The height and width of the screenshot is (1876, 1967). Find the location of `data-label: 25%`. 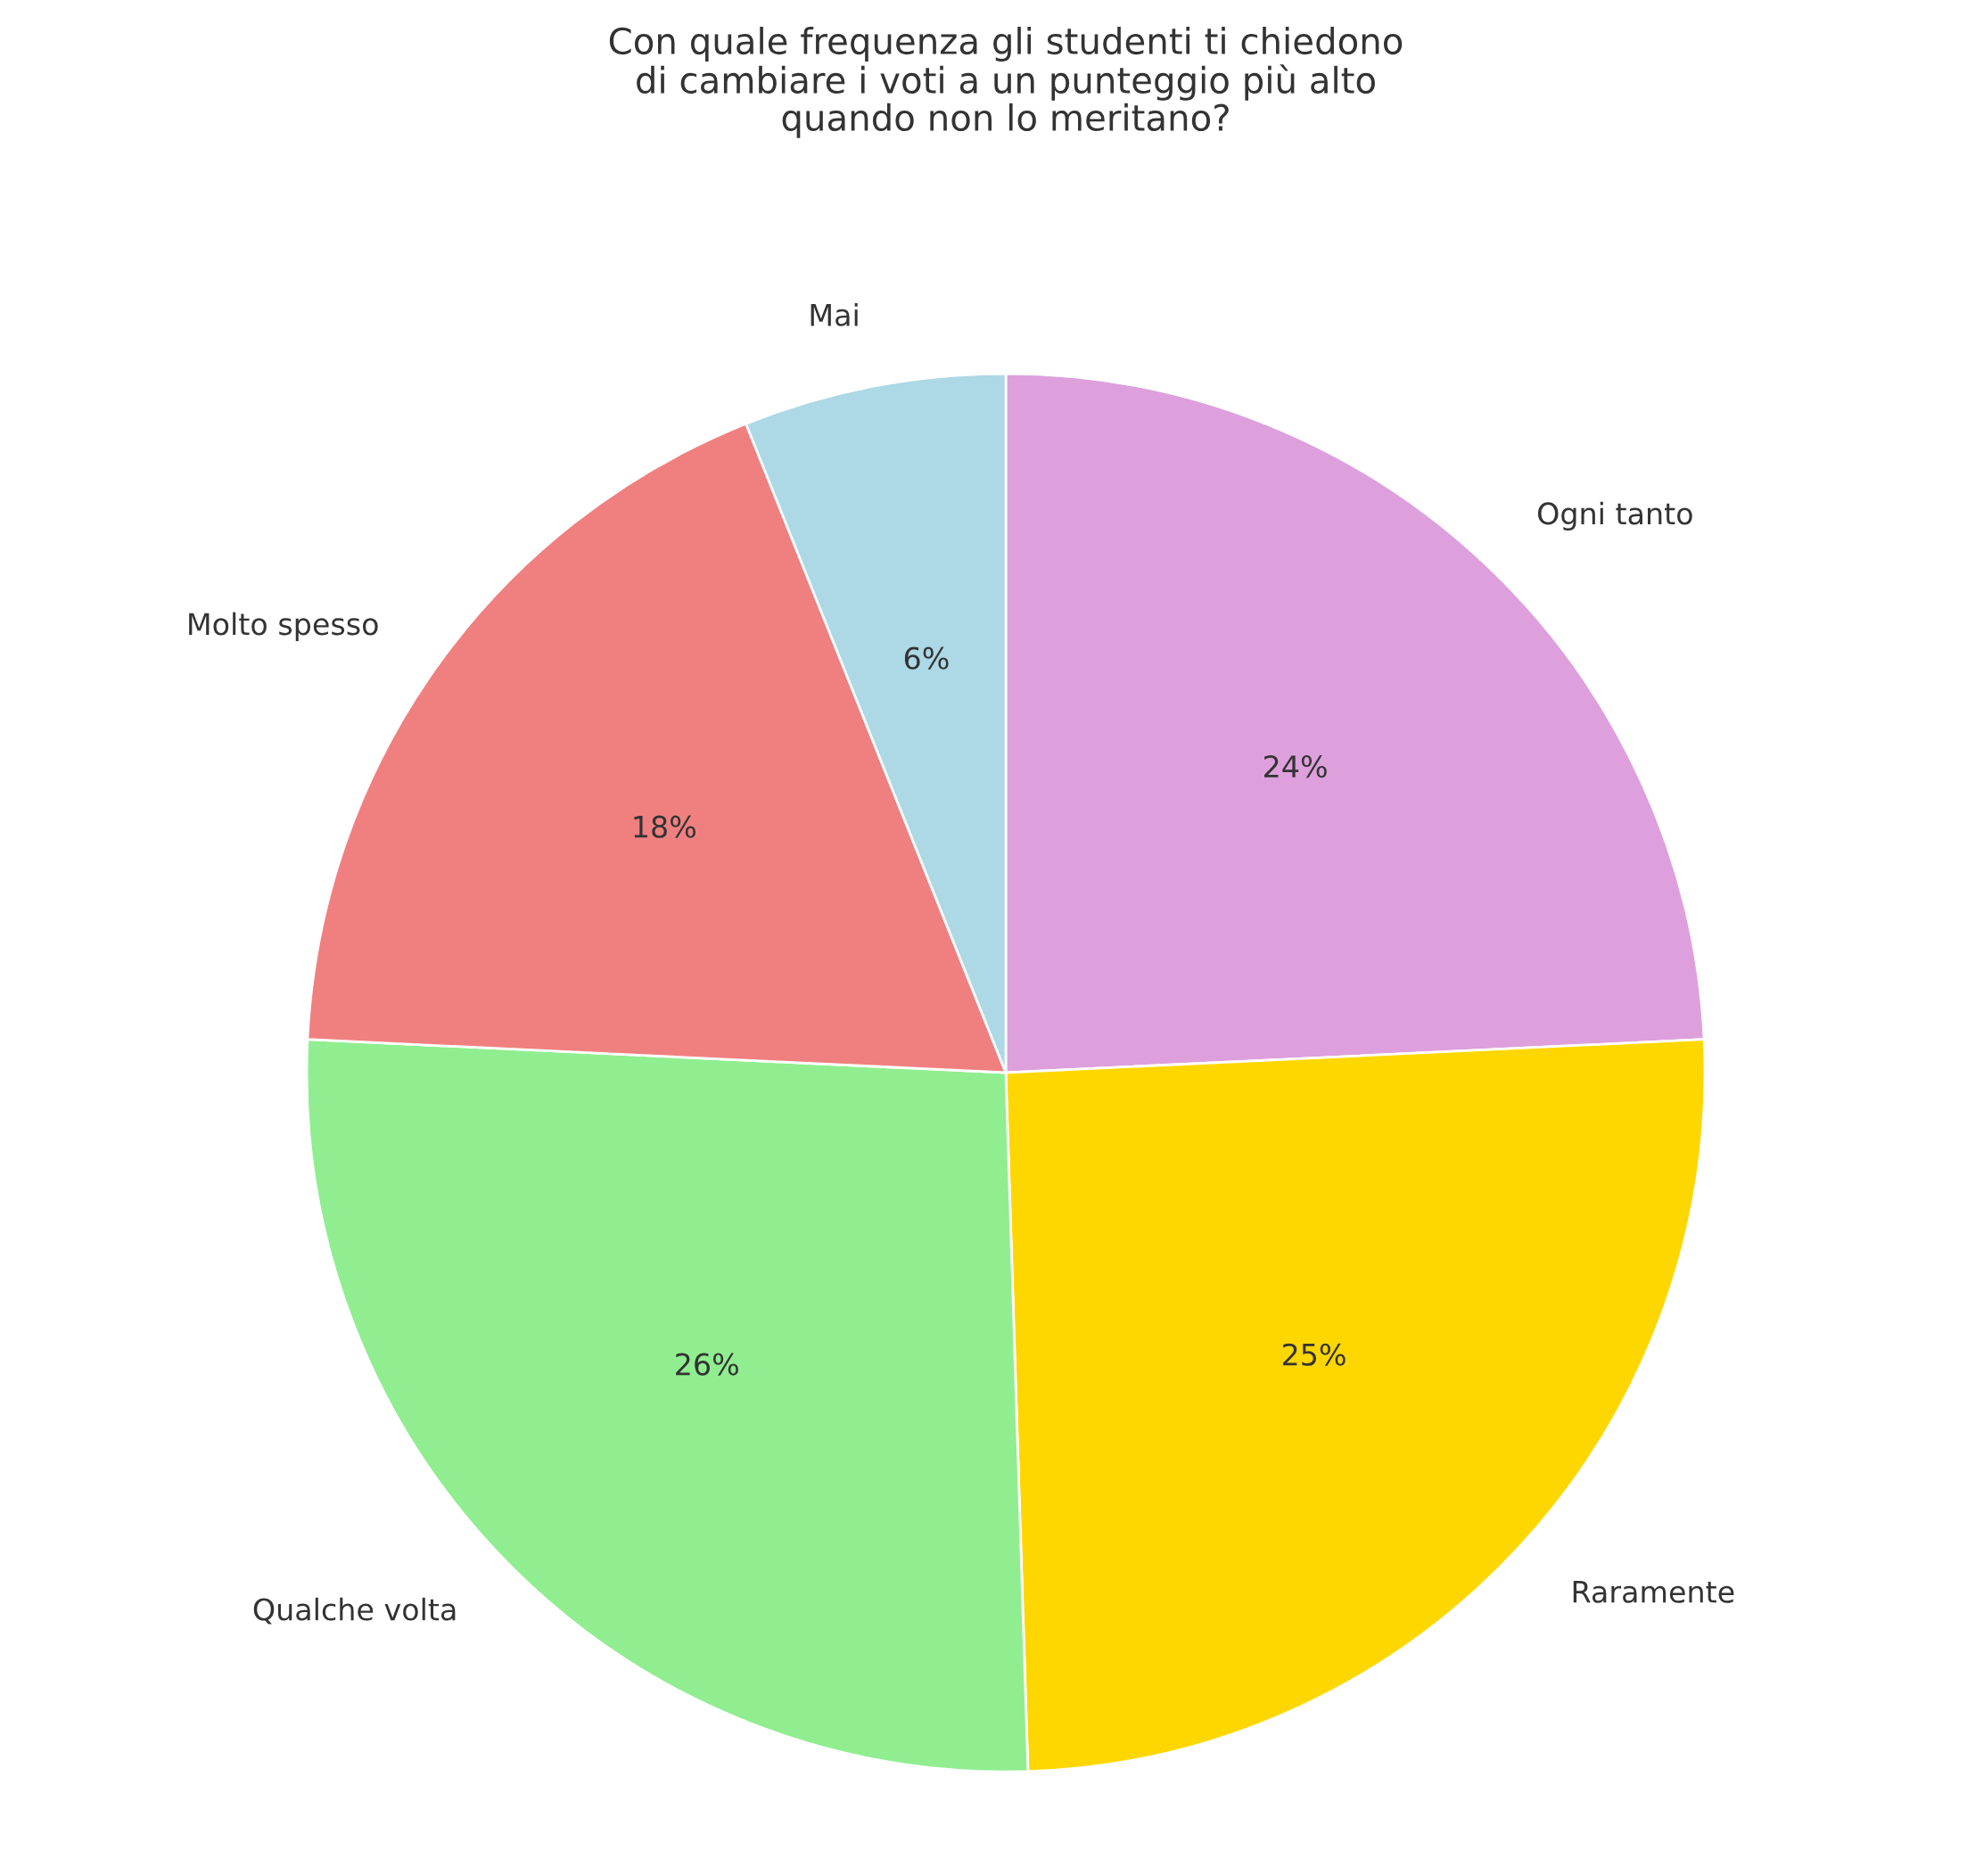

data-label: 25% is located at coordinates (1314, 1354).